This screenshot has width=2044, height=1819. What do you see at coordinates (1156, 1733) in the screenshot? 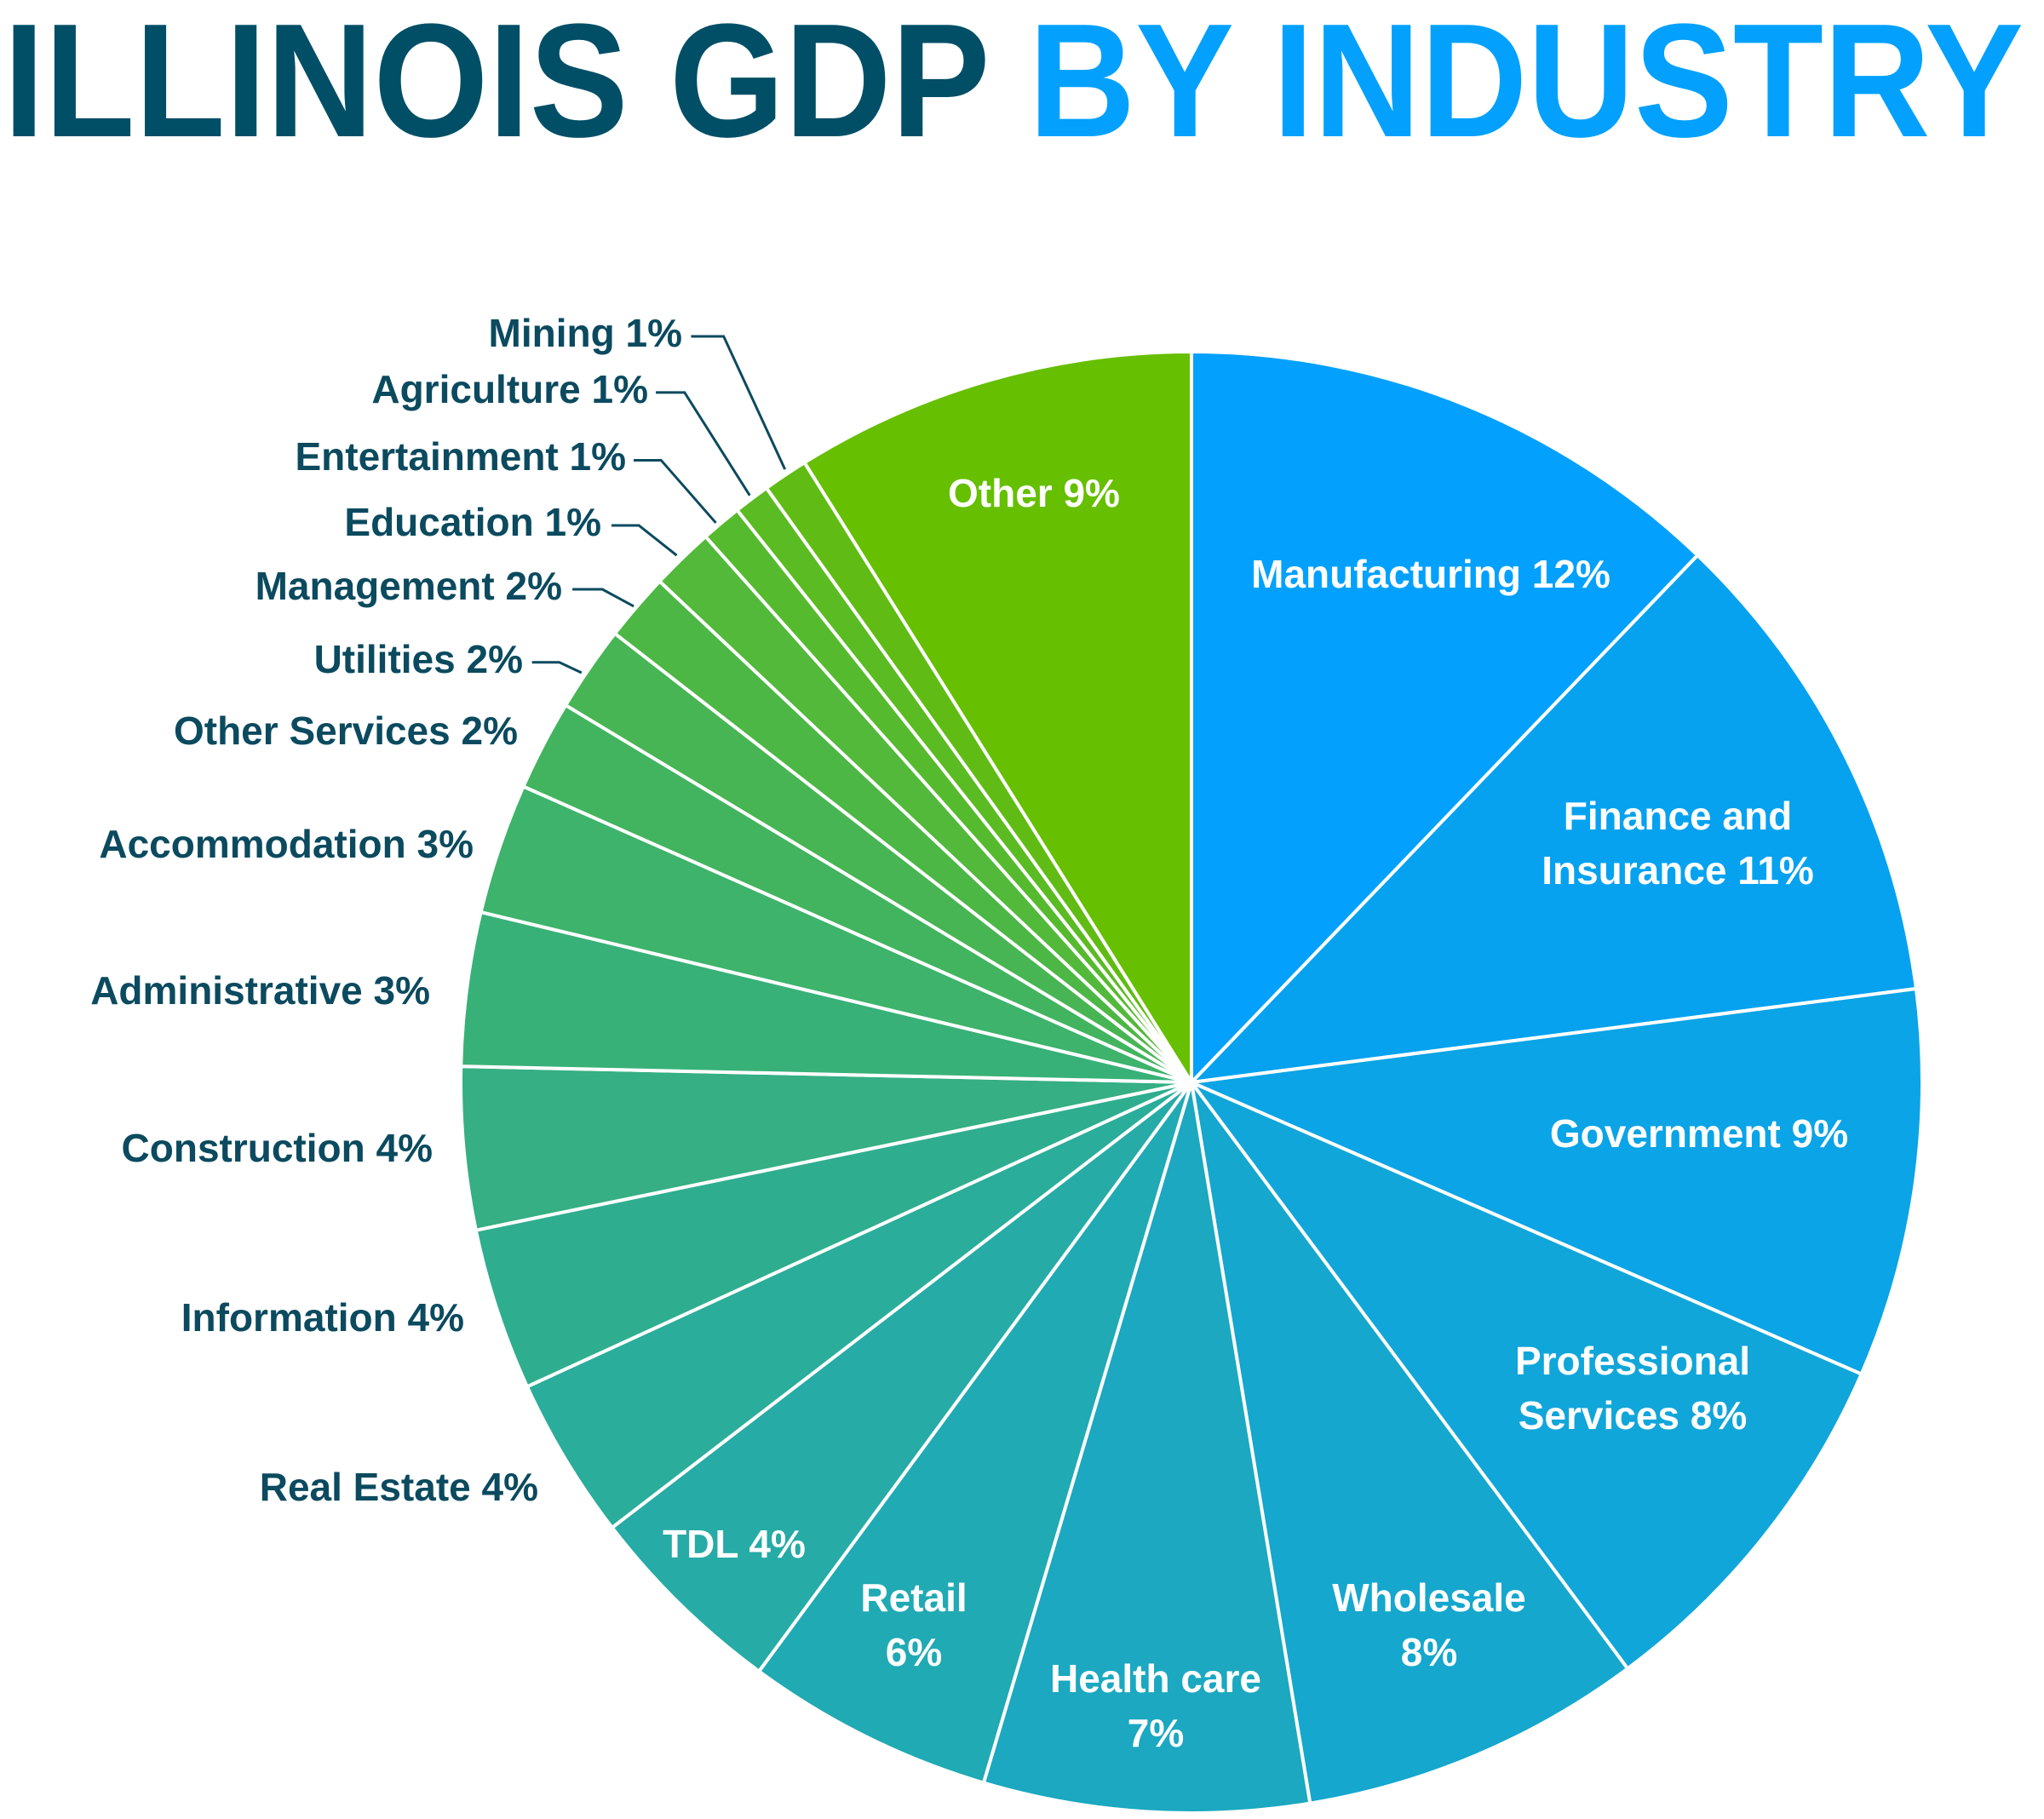
I see `slice-label: 7%` at bounding box center [1156, 1733].